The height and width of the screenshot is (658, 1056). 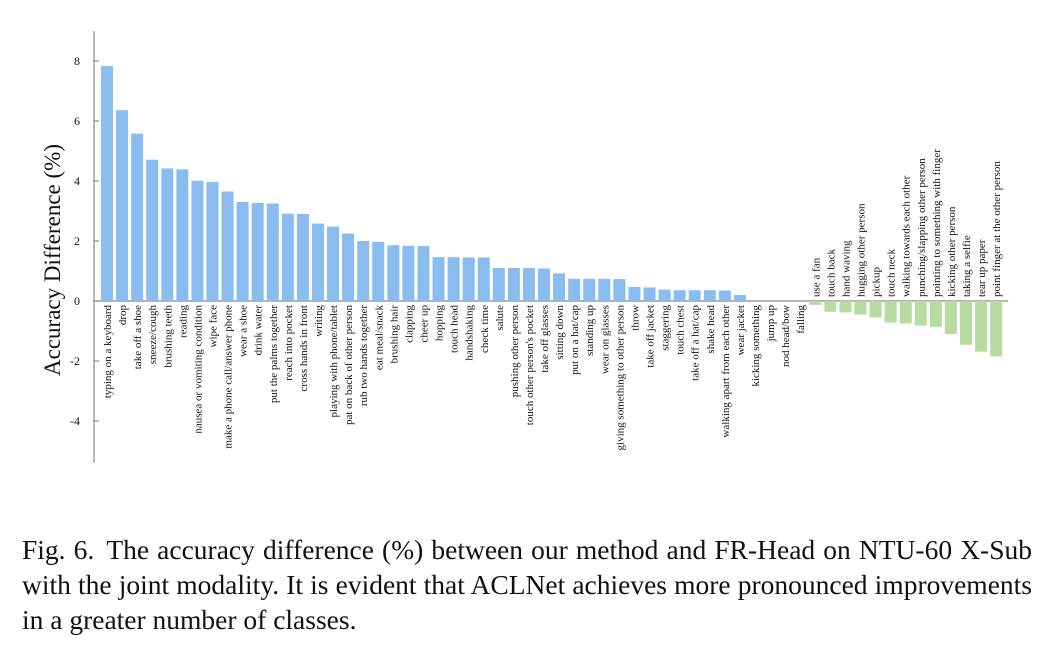 I want to click on category-label: pat on back of other person, so click(x=349, y=365).